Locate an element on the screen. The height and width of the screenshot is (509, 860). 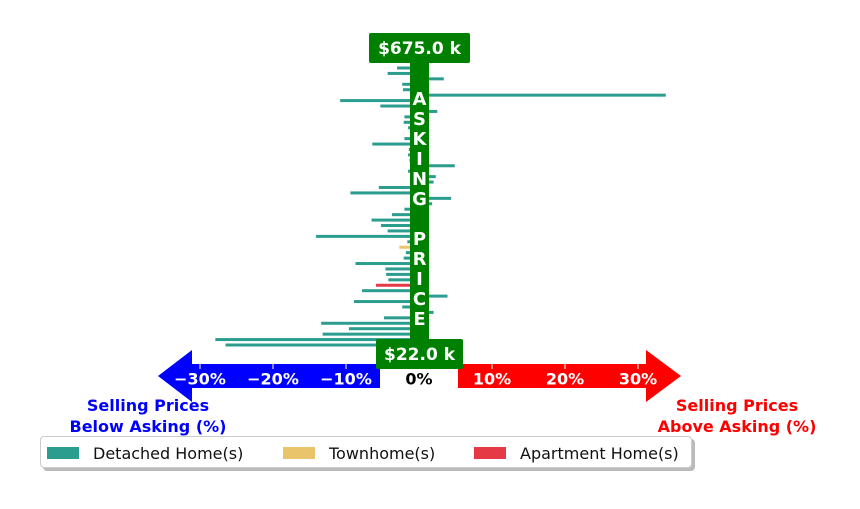
above-asking-label-line1: Selling Prices is located at coordinates (737, 405).